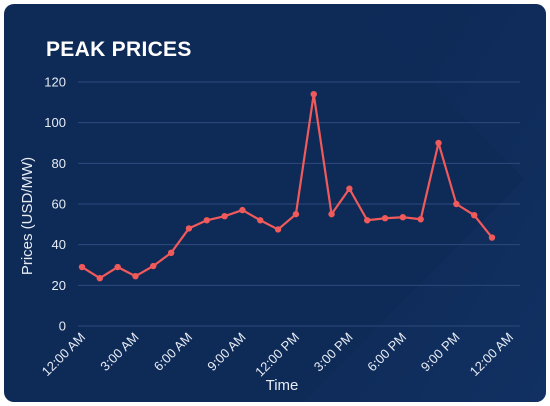 Image resolution: width=550 pixels, height=406 pixels. Describe the element at coordinates (277, 355) in the screenshot. I see `x-tick-label: 12:00 PM` at that location.